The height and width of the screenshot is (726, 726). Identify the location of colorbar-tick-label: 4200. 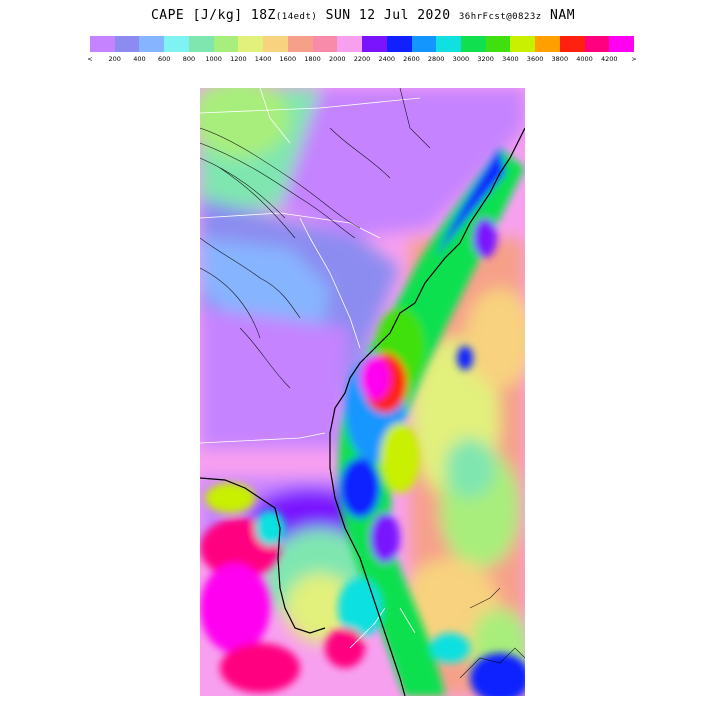
(609, 59).